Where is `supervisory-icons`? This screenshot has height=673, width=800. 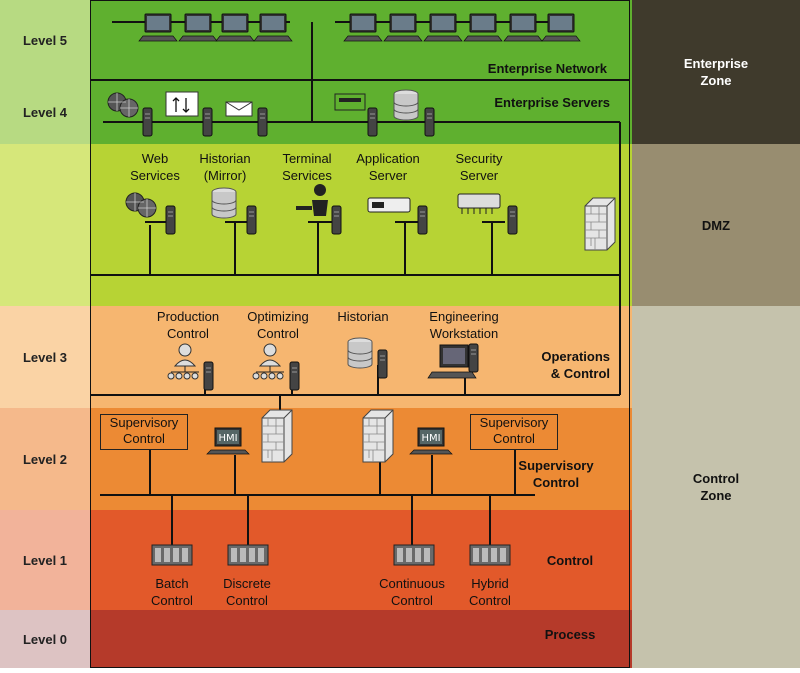 supervisory-icons is located at coordinates (329, 436).